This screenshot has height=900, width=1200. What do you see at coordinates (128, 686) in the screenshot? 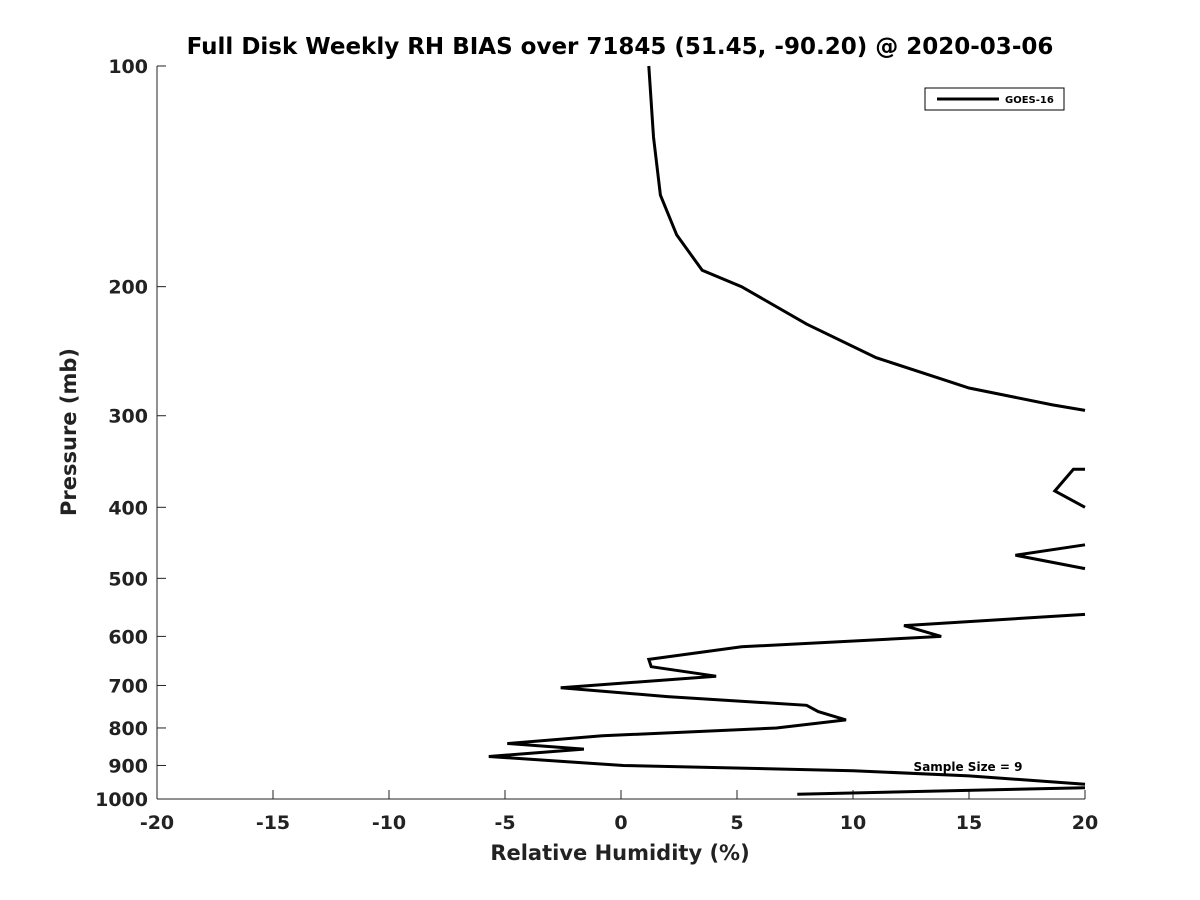
I see `y-tick-label: 700` at bounding box center [128, 686].